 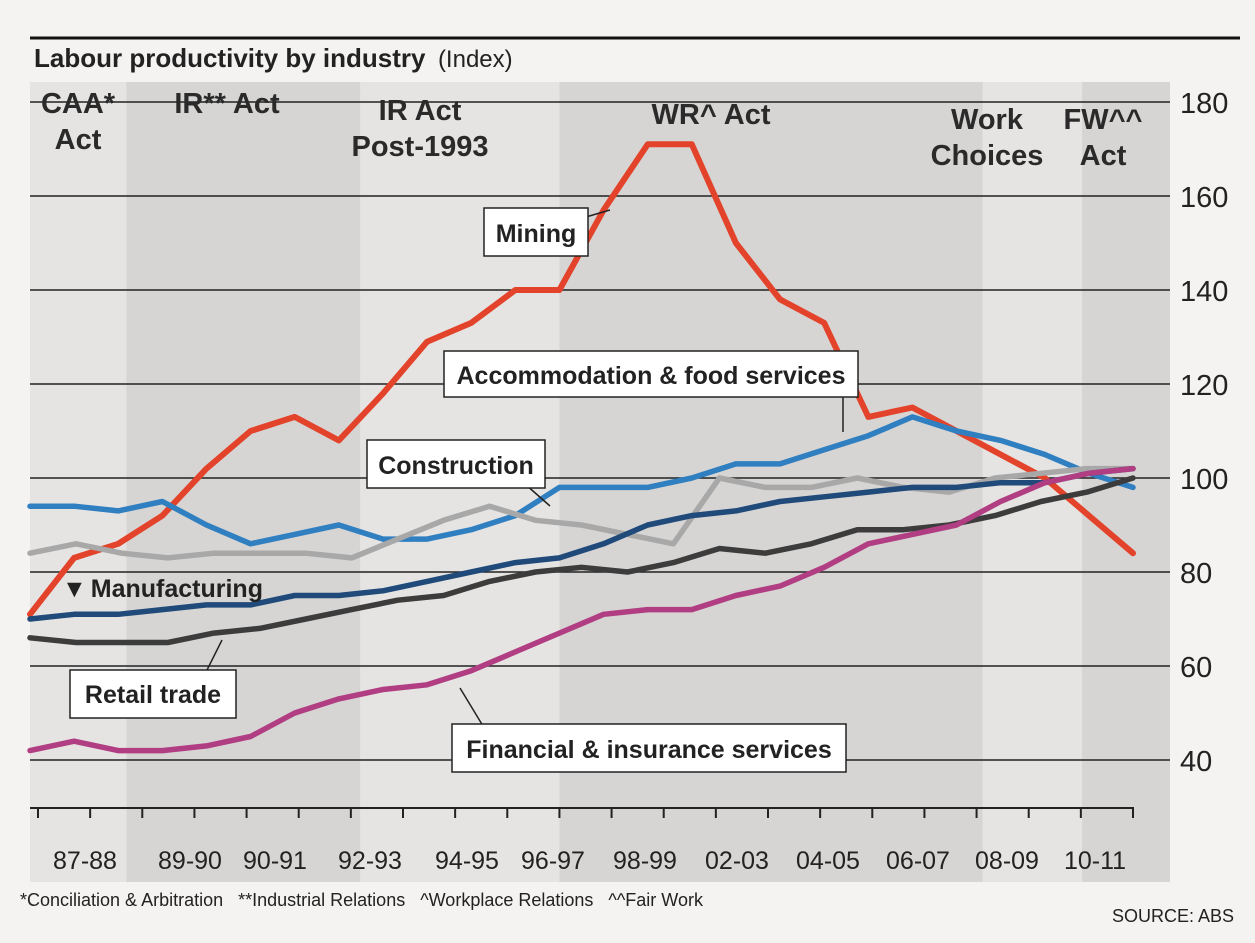 What do you see at coordinates (78, 482) in the screenshot?
I see `era-band` at bounding box center [78, 482].